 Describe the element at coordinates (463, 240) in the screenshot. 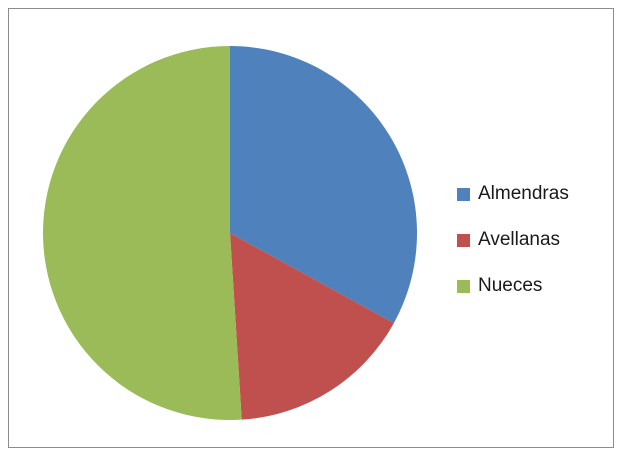

I see `legend-swatch-avellanas` at that location.